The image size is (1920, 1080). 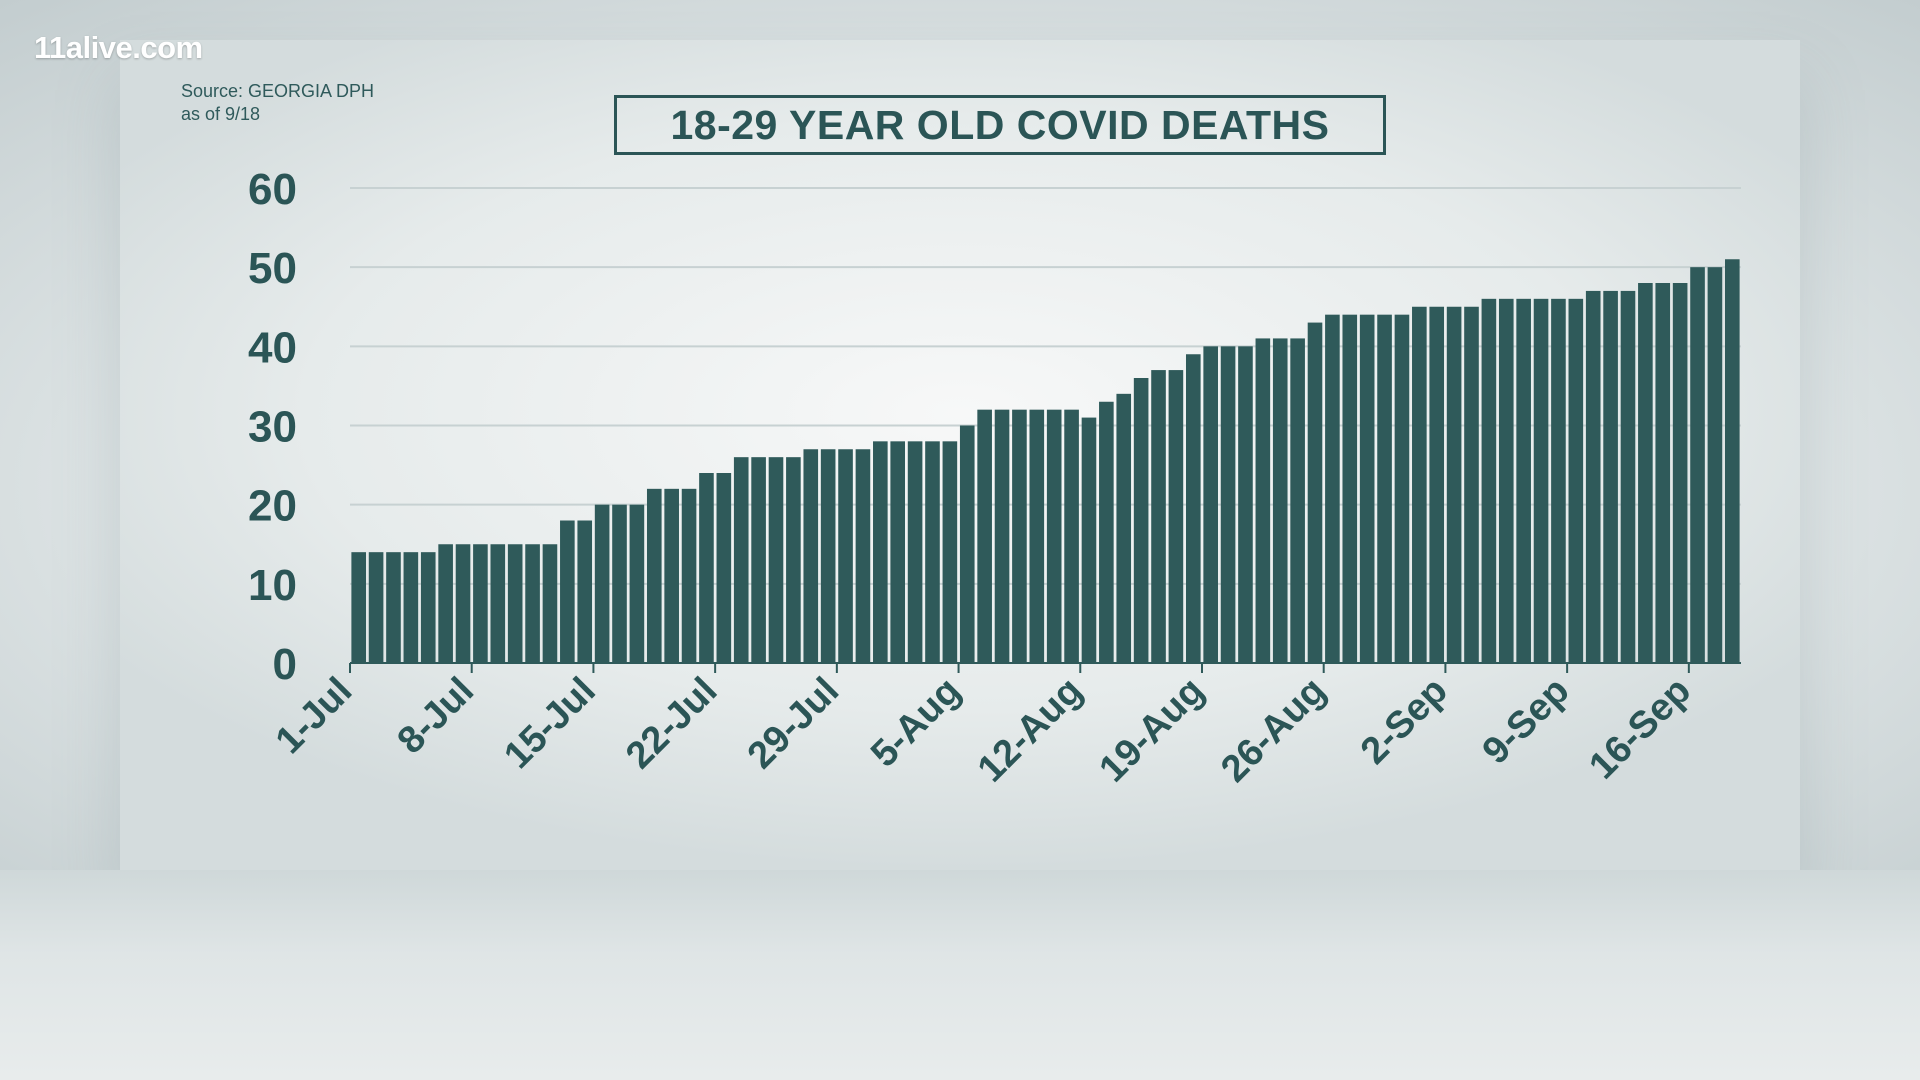 I want to click on station-logo: 11alive.com, so click(x=118, y=47).